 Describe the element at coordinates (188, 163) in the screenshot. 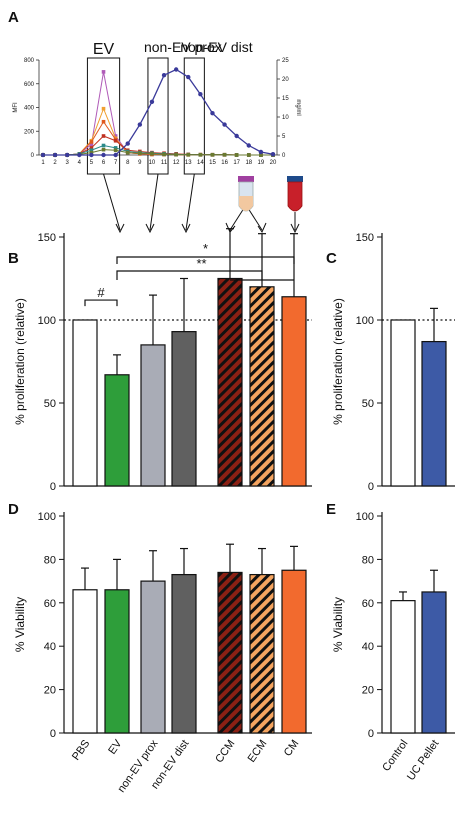

I see `x-tick-label: 13` at that location.